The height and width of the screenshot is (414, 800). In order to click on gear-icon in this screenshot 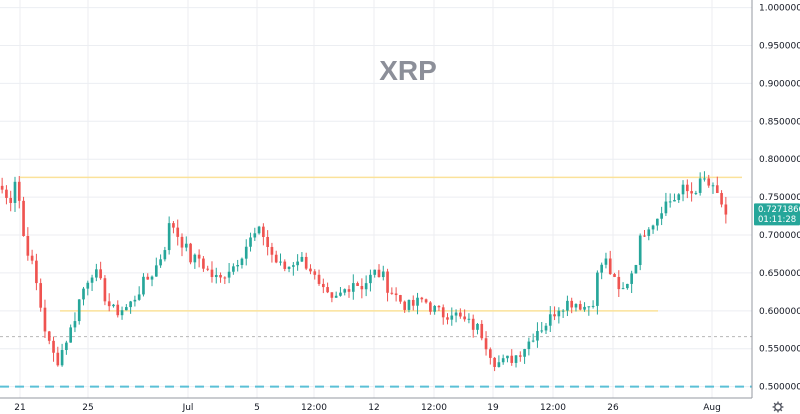, I will do `click(778, 407)`.